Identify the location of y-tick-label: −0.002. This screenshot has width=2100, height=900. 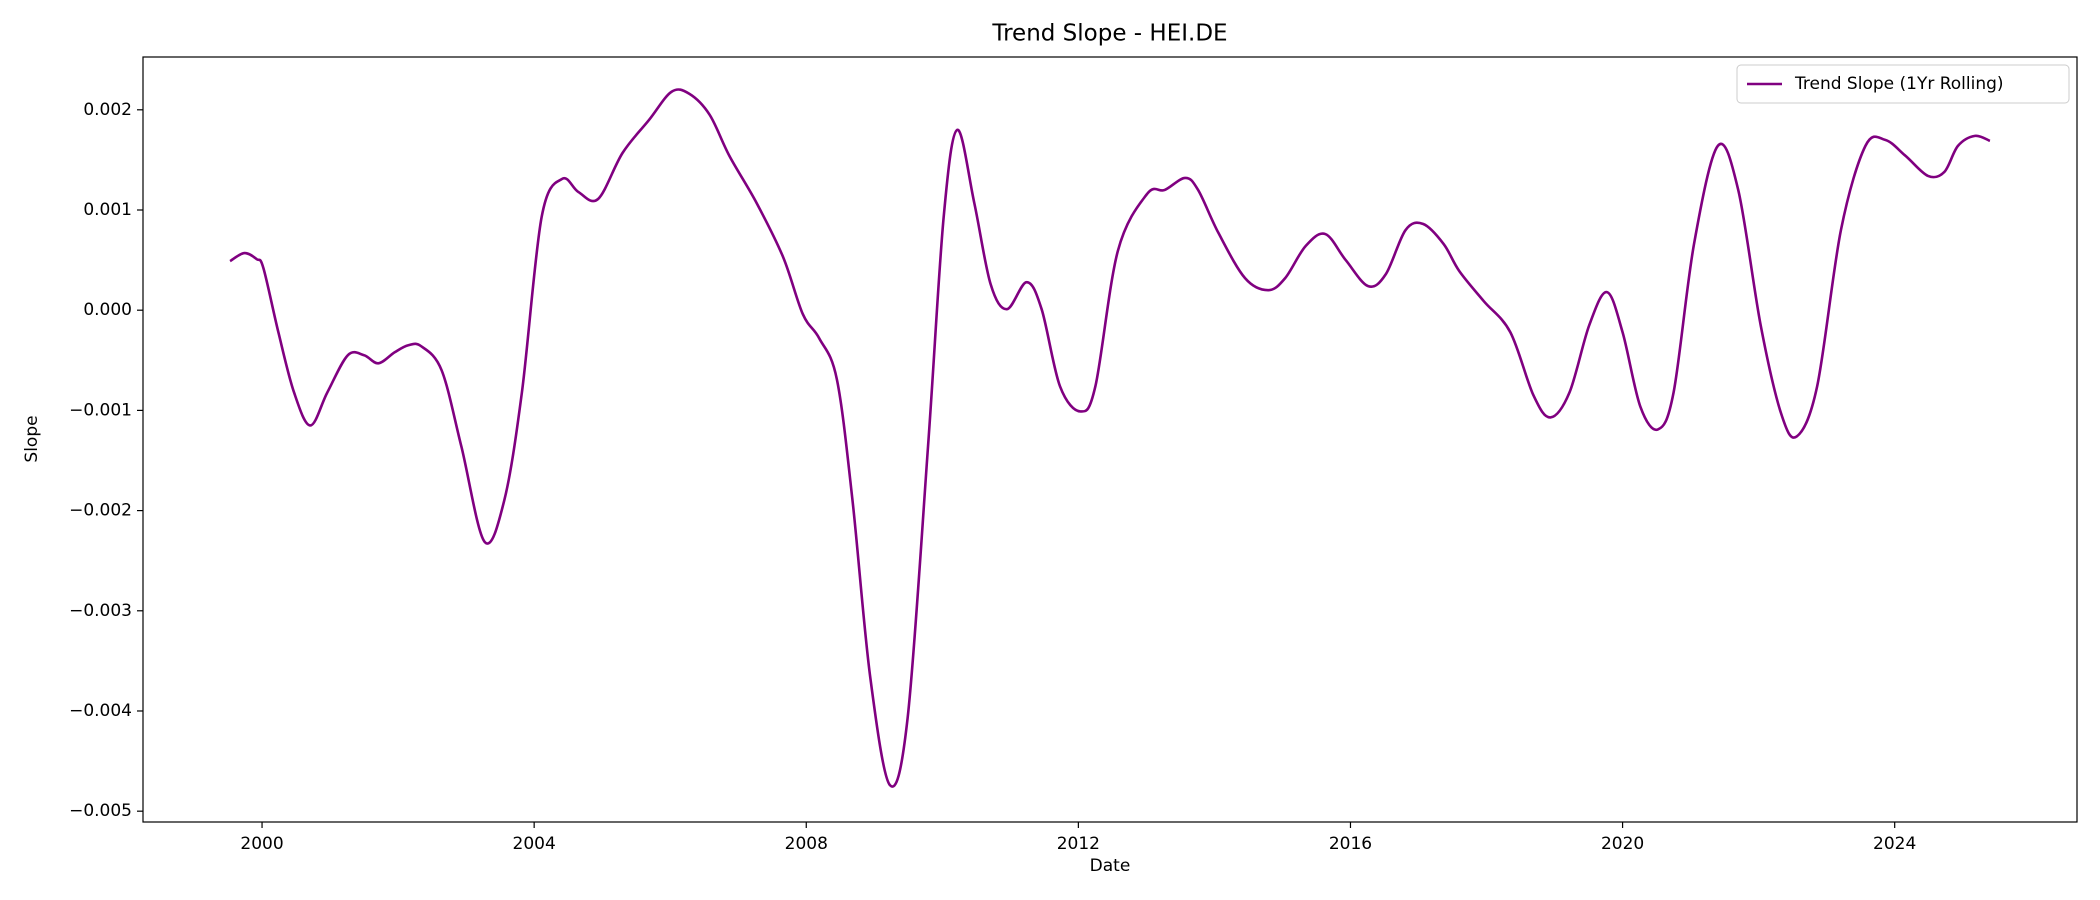
(100, 511).